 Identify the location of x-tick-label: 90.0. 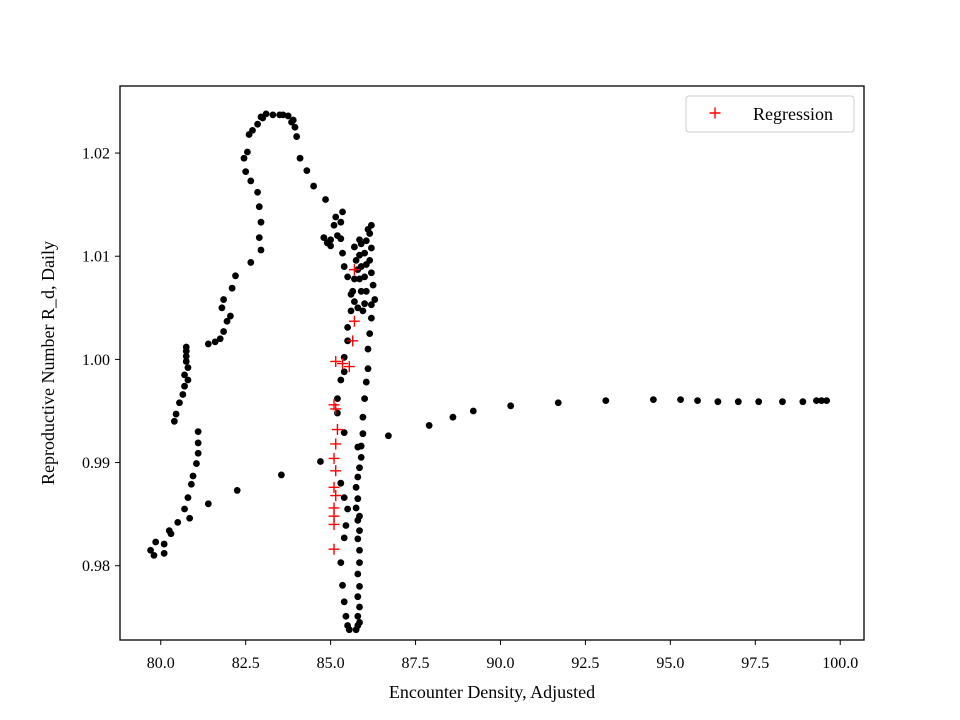
(500, 663).